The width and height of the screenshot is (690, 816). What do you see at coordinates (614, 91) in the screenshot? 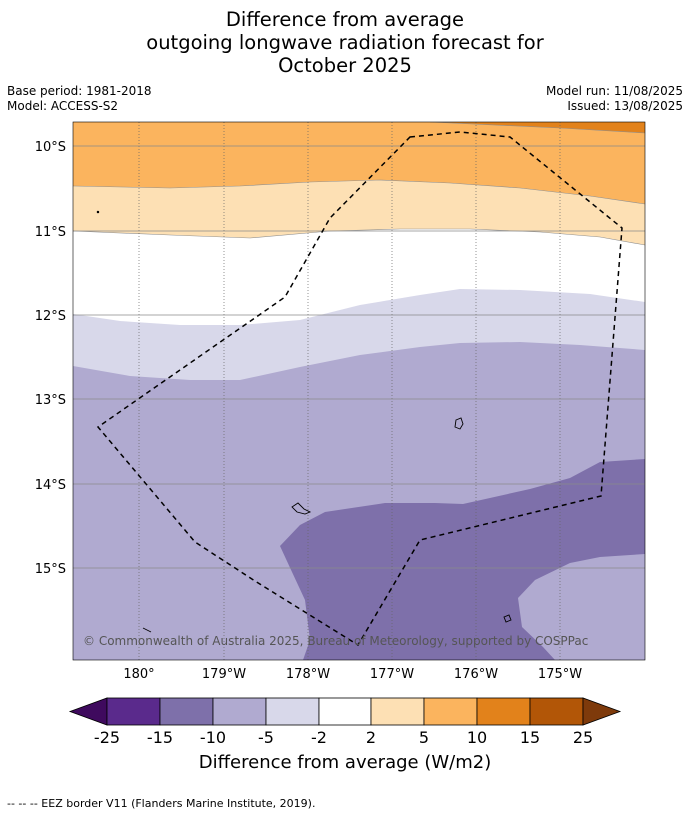
I see `model-run: Model run: 11/08/2025` at bounding box center [614, 91].